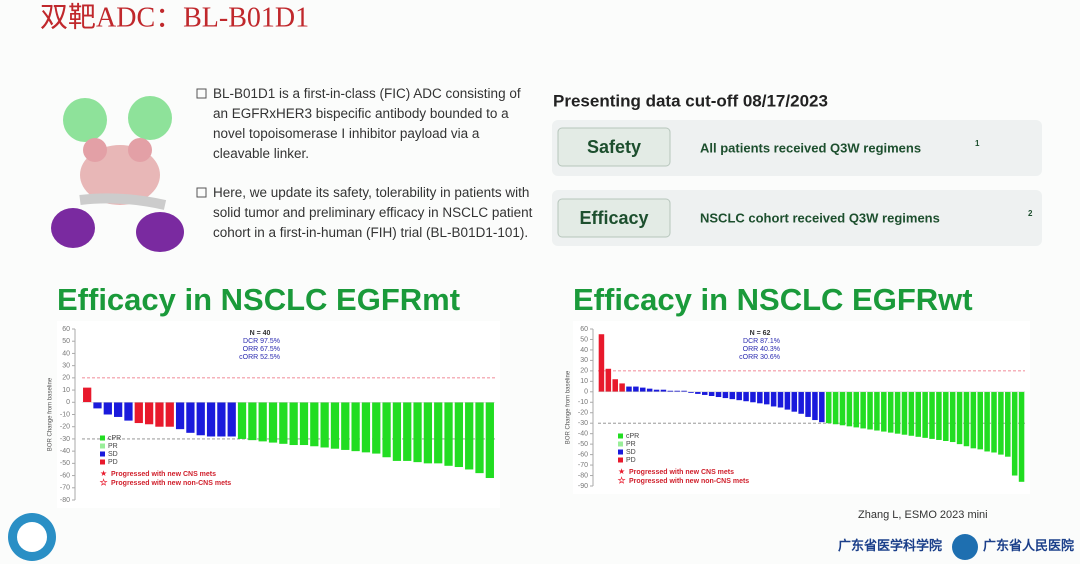  What do you see at coordinates (810, 147) in the screenshot?
I see `box-text: All patients received Q3W regimens` at bounding box center [810, 147].